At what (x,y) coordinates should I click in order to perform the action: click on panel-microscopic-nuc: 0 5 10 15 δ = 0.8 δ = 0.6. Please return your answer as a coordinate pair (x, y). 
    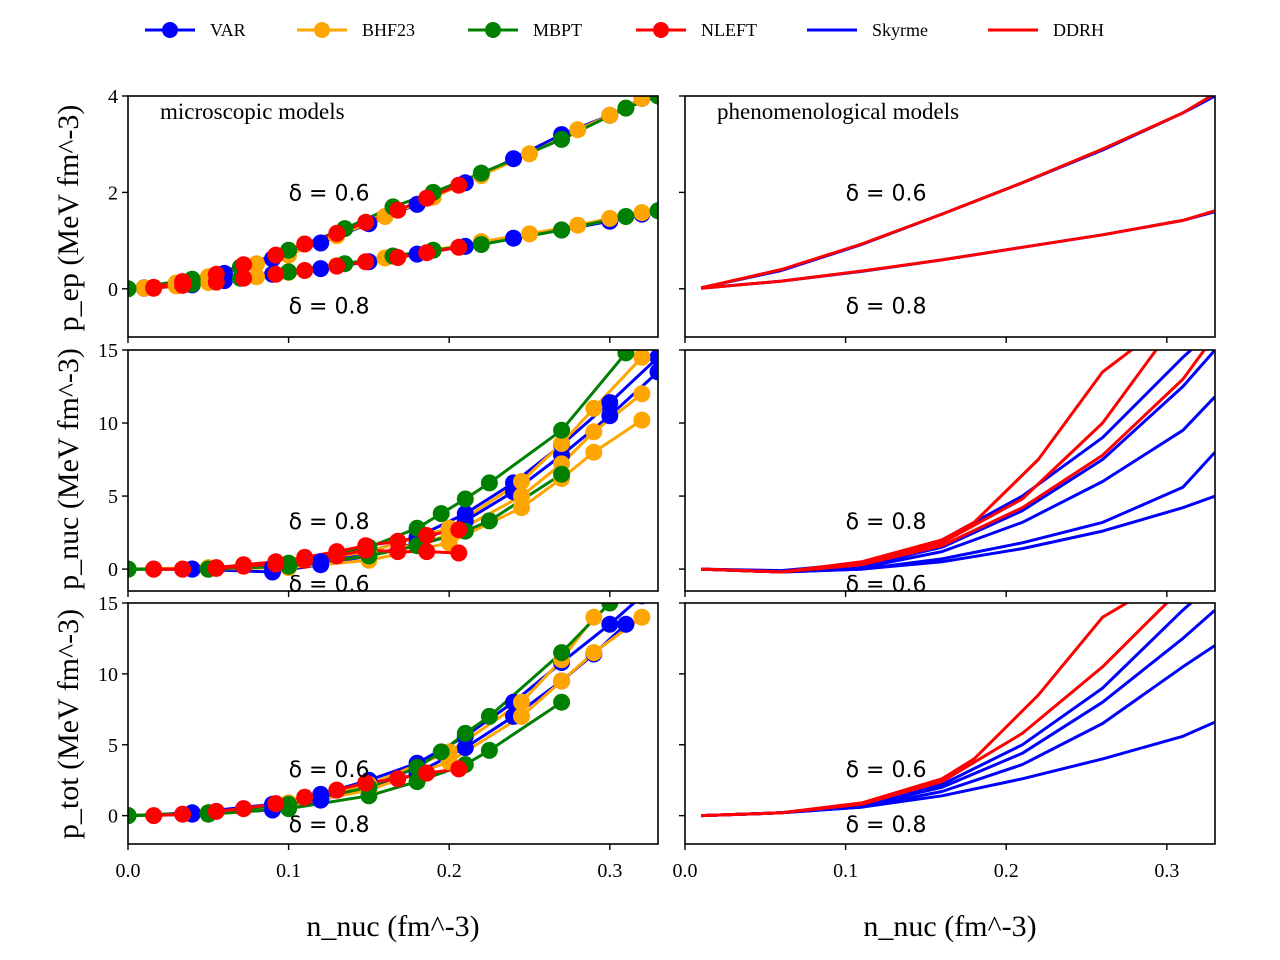
    Looking at the image, I should click on (378, 469).